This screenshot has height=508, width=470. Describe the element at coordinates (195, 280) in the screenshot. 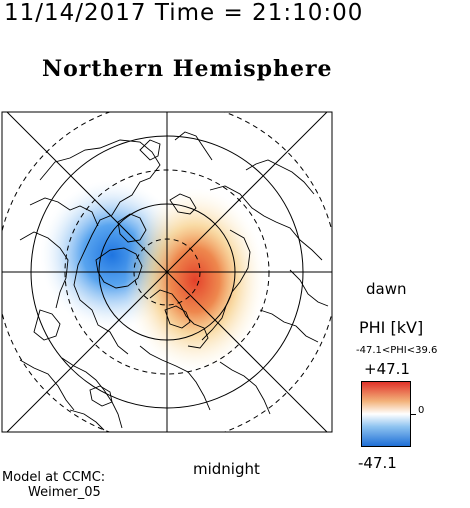

I see `positive-potential-cell` at that location.